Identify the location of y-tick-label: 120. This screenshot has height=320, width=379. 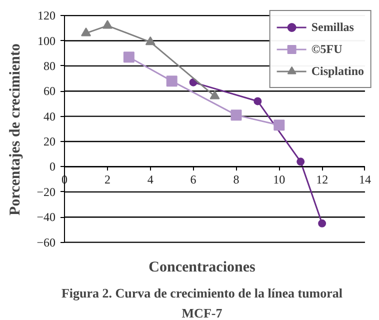
(47, 15).